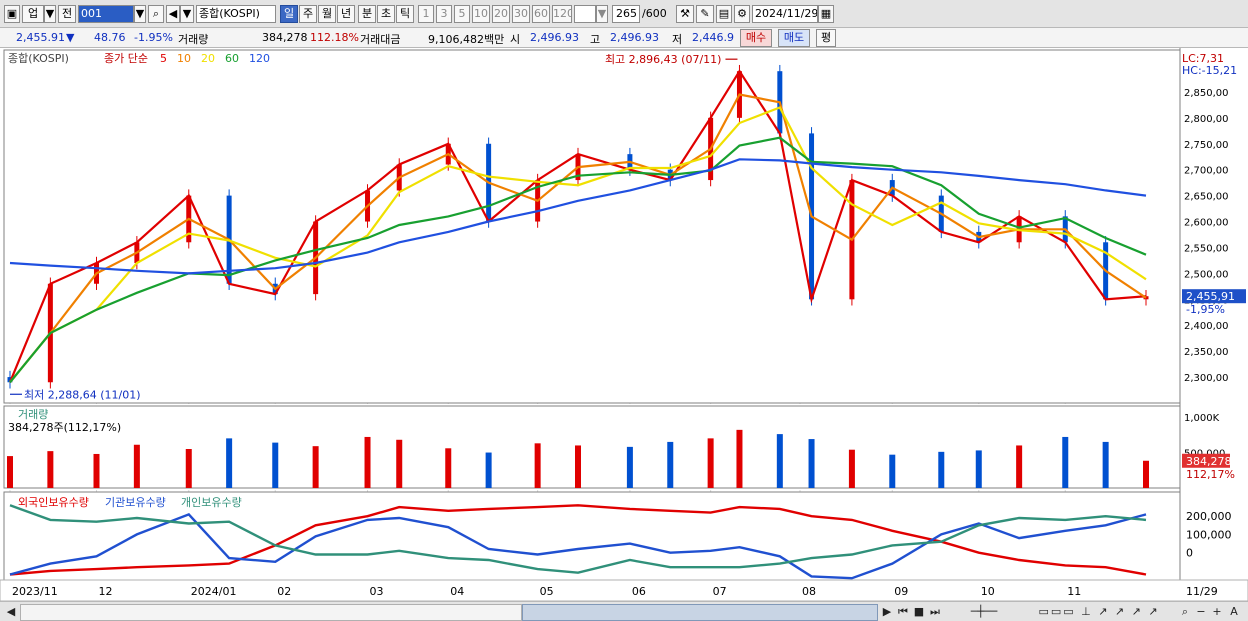  Describe the element at coordinates (308, 14) in the screenshot. I see `period-tab-week: 주` at that location.